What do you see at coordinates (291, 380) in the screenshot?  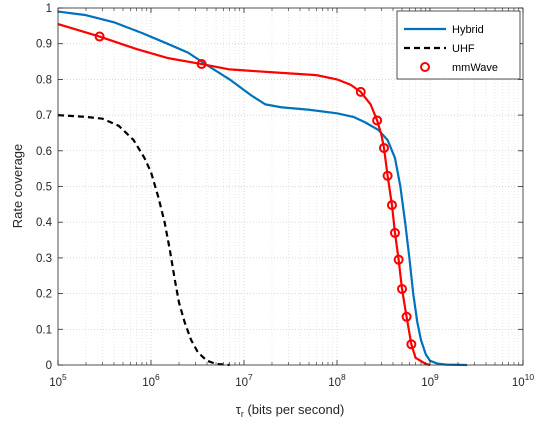 I see `x-tick-labels: 10⁵ 10⁶ 10⁷ 10⁸ 10⁹ 10¹⁰` at bounding box center [291, 380].